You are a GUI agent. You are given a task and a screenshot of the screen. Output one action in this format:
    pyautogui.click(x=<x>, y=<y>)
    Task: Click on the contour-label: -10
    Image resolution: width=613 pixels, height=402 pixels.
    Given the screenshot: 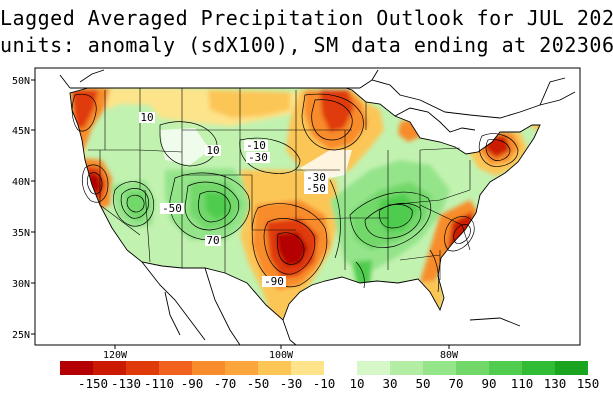 What is the action you would take?
    pyautogui.click(x=256, y=145)
    